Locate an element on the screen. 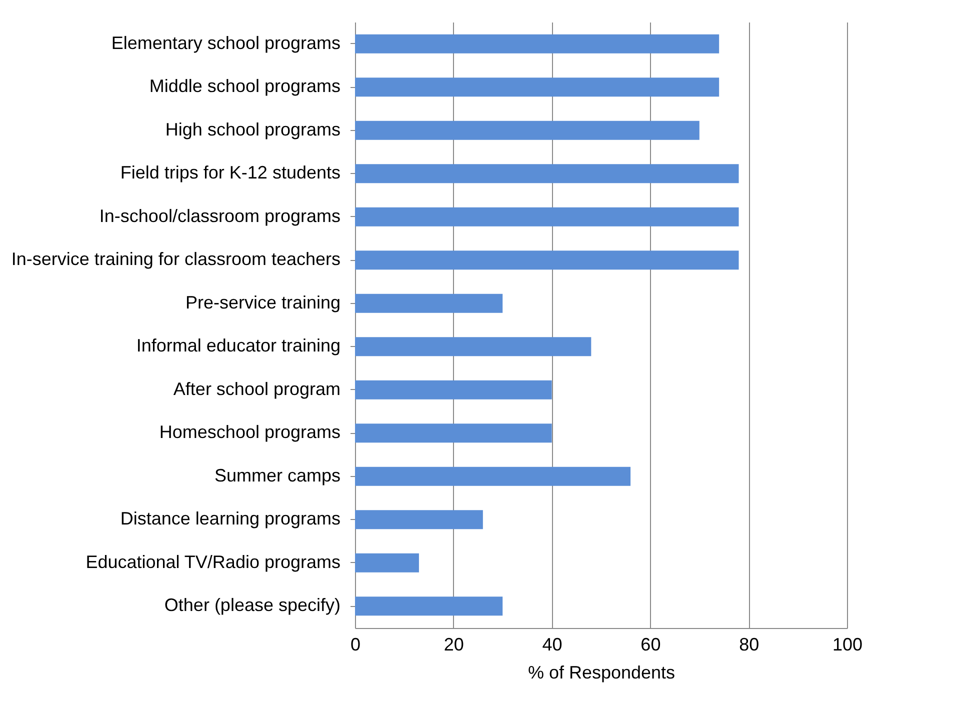 This screenshot has height=721, width=964. y-tick-label: Other (please specify) is located at coordinates (252, 605).